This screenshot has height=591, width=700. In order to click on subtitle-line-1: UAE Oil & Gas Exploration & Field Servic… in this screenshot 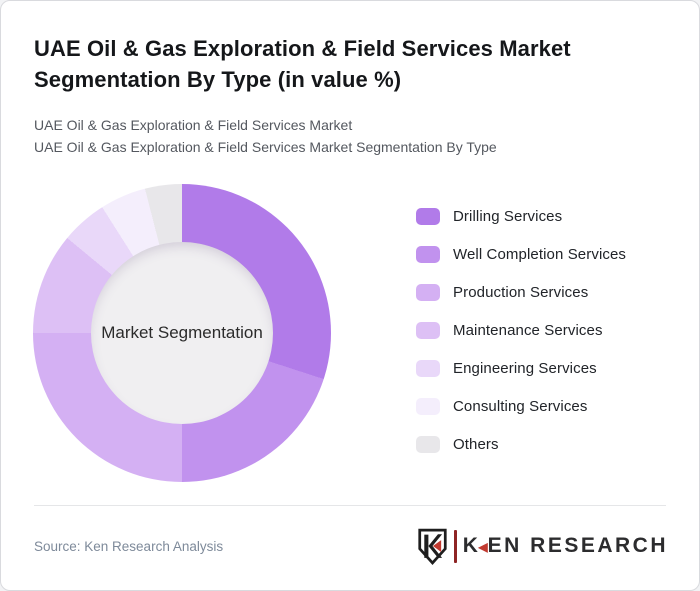, I will do `click(193, 125)`.